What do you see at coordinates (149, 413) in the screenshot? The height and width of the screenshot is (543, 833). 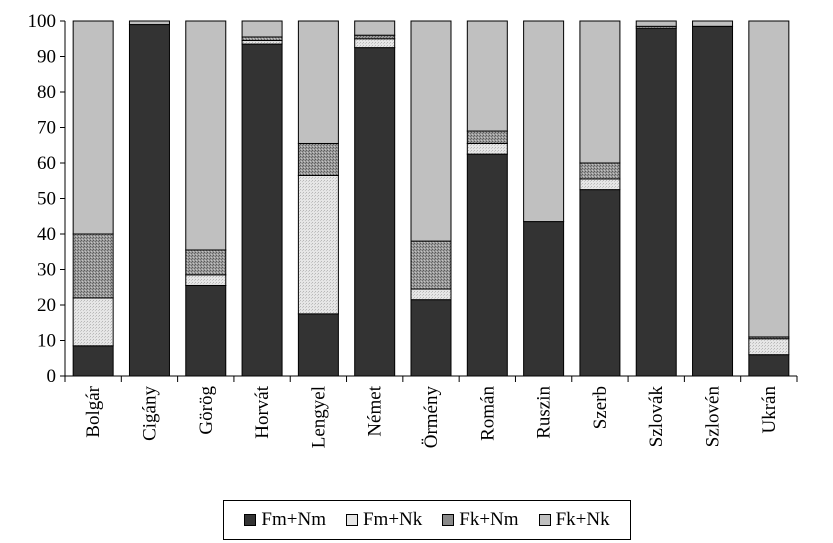 I see `x-tick-label: Cigány` at bounding box center [149, 413].